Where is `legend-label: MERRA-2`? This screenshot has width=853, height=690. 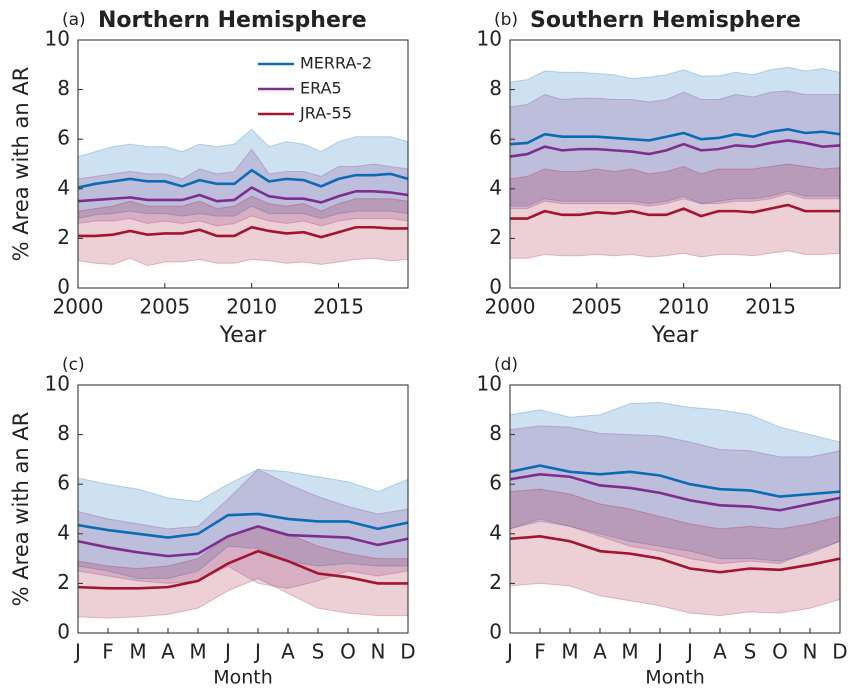
legend-label: MERRA-2 is located at coordinates (336, 63).